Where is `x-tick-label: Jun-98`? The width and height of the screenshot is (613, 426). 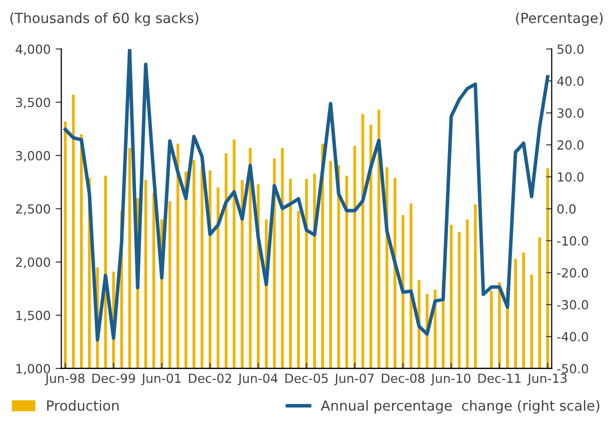 x-tick-label: Jun-98 is located at coordinates (64, 380).